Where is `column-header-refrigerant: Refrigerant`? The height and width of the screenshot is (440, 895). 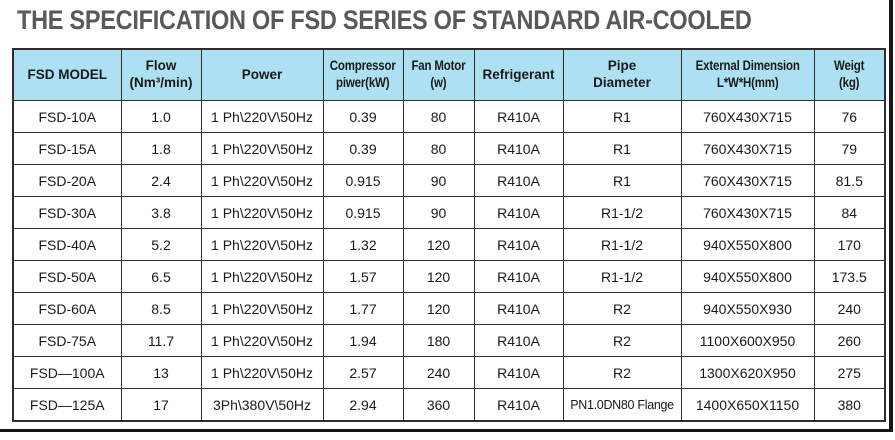 column-header-refrigerant: Refrigerant is located at coordinates (518, 74).